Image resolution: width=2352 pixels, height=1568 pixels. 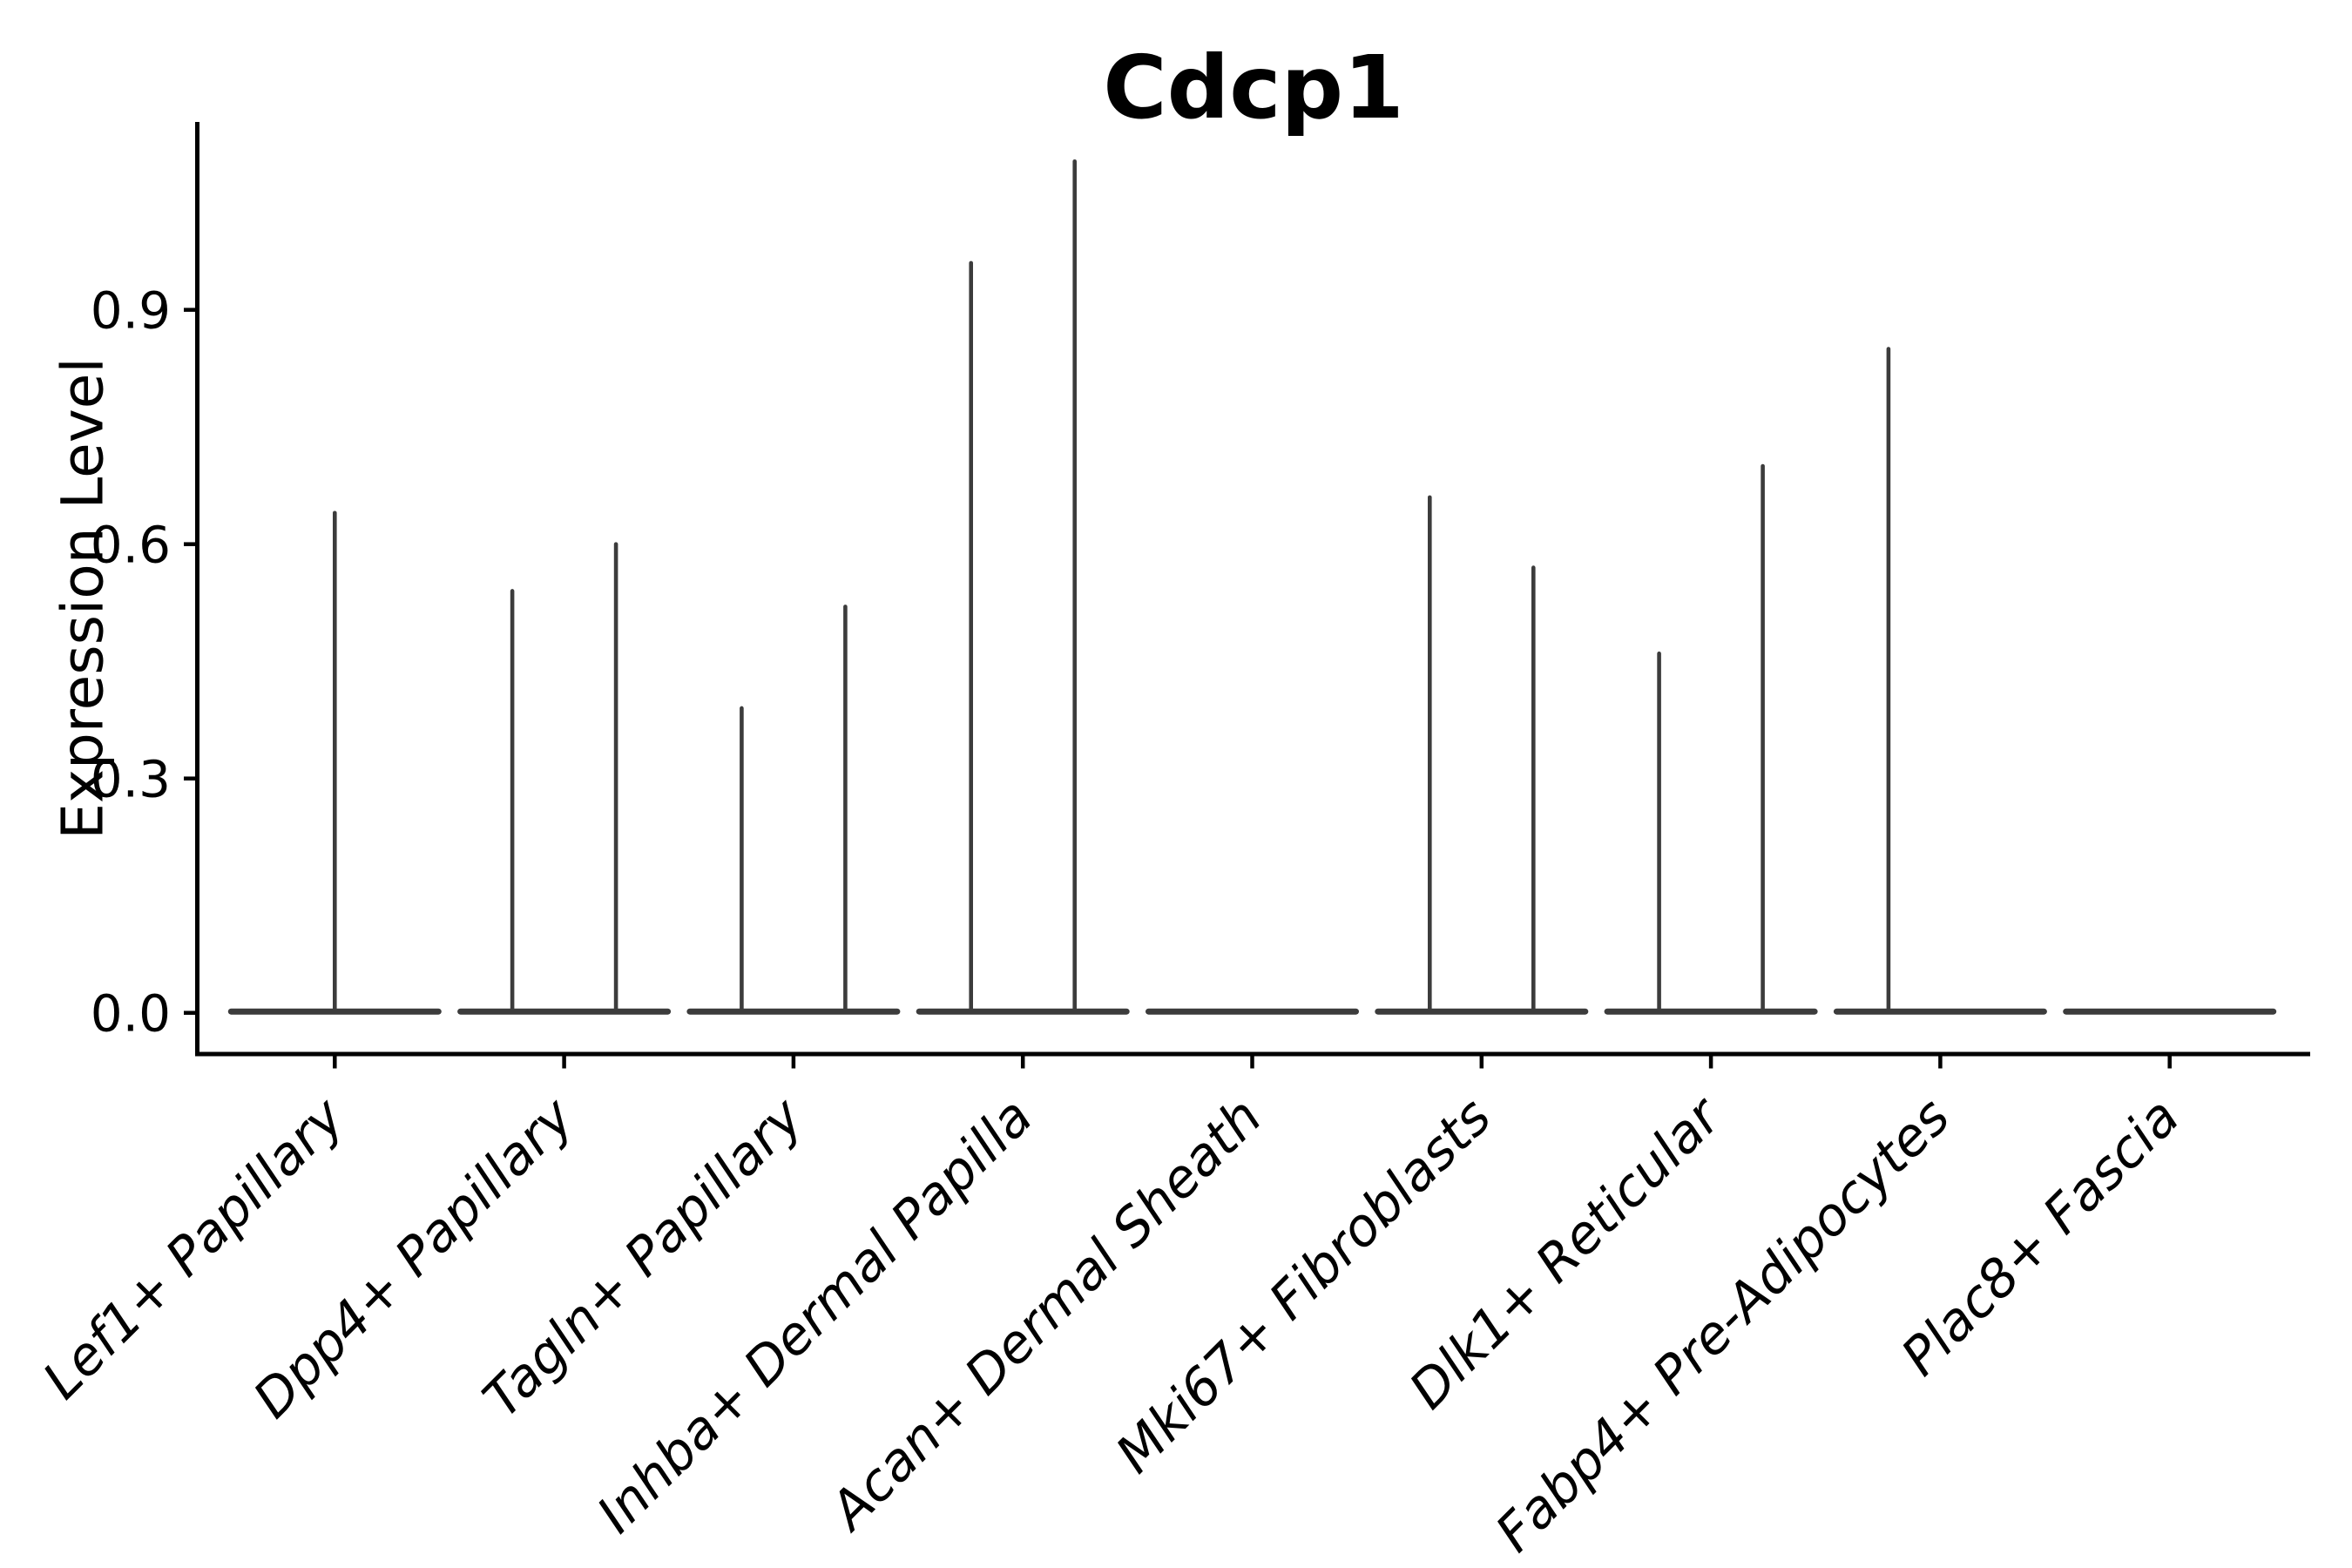 I want to click on y-tick-label: 0.0, so click(x=131, y=1014).